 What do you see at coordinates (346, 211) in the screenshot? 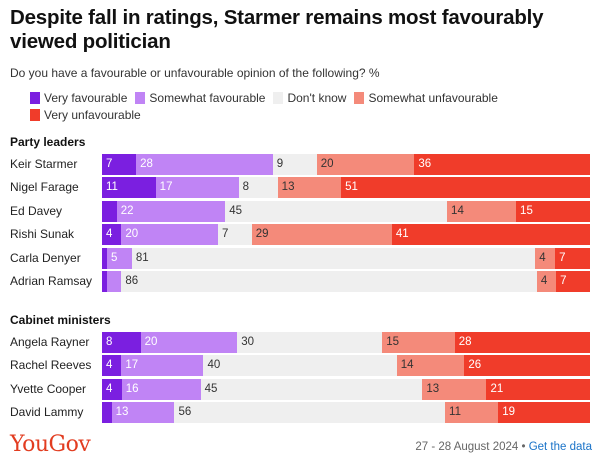
I see `stacked-bar: 22 45 14 15` at bounding box center [346, 211].